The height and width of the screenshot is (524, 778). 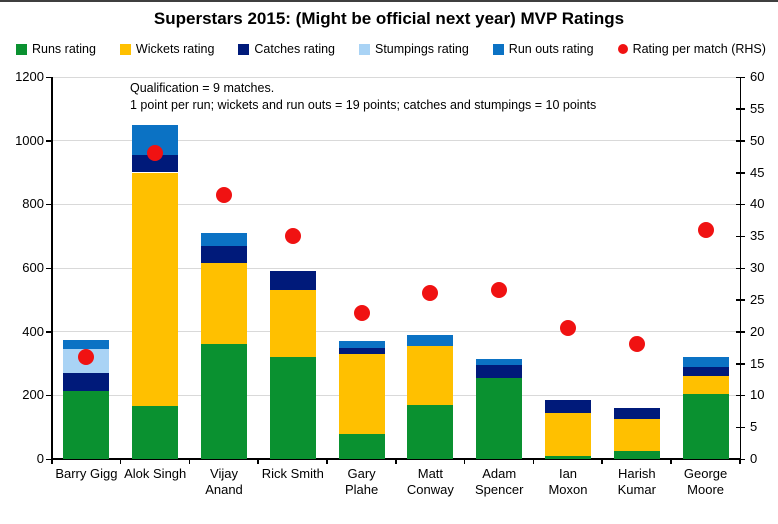 I want to click on y2-axis-label: 5, so click(x=754, y=427).